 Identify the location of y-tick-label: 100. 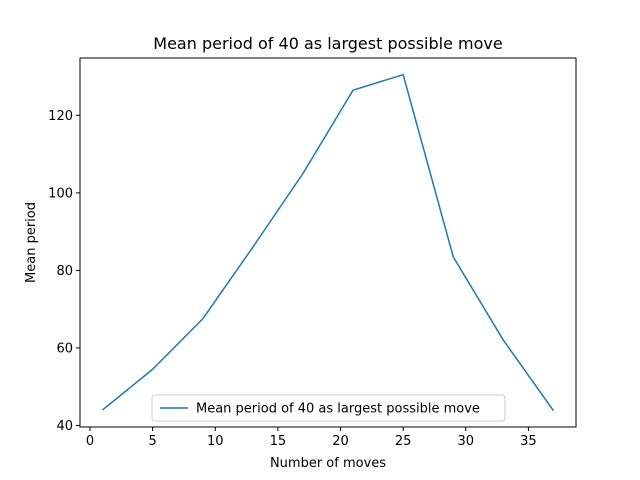
(60, 193).